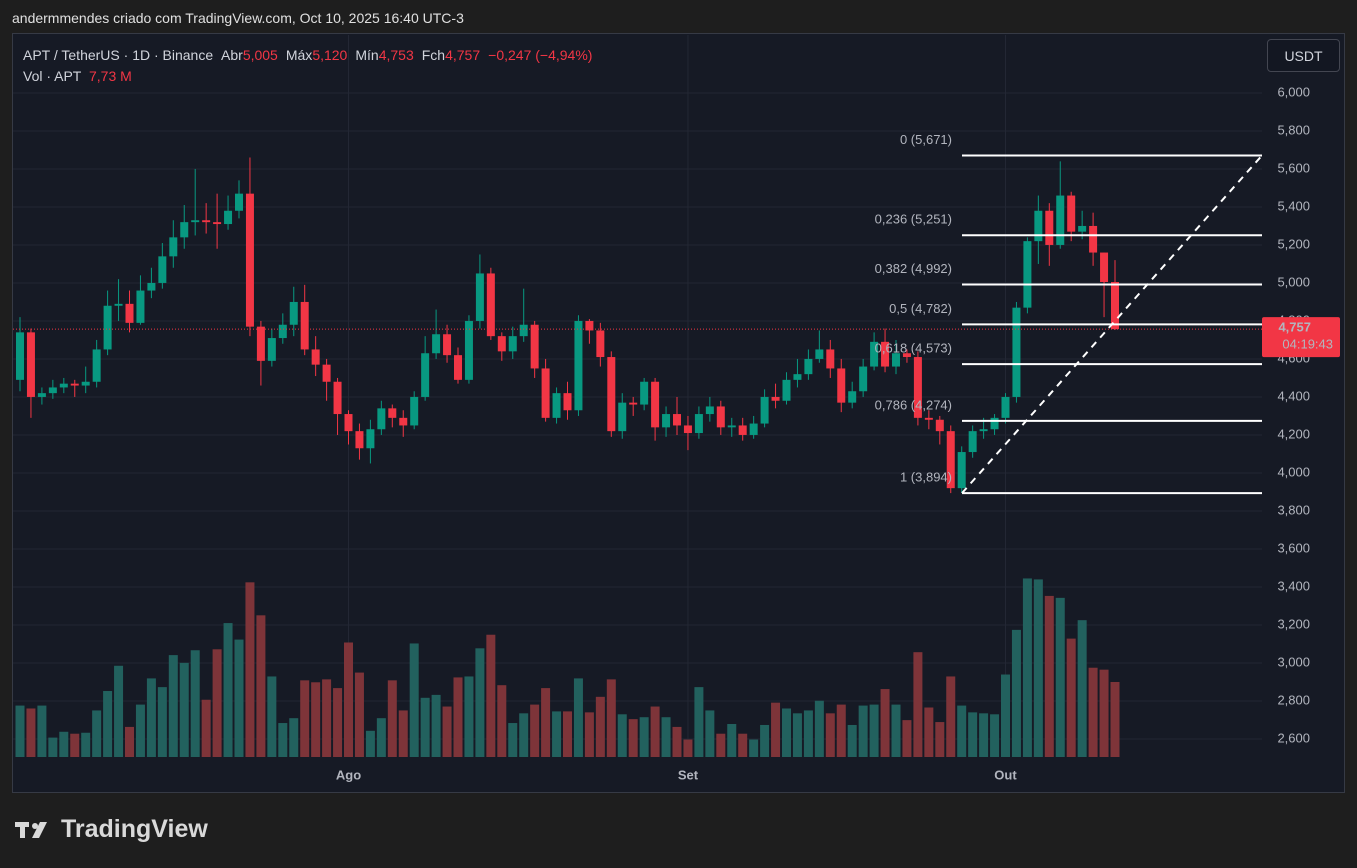  Describe the element at coordinates (688, 774) in the screenshot. I see `x-tick-label: Set` at that location.